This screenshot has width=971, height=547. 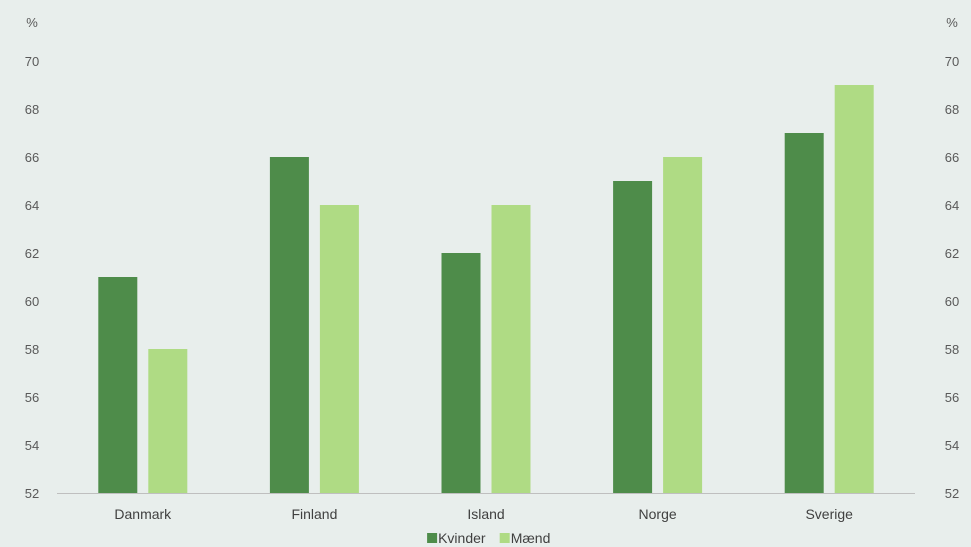 What do you see at coordinates (32, 61) in the screenshot?
I see `y-tick-left-9: 70` at bounding box center [32, 61].